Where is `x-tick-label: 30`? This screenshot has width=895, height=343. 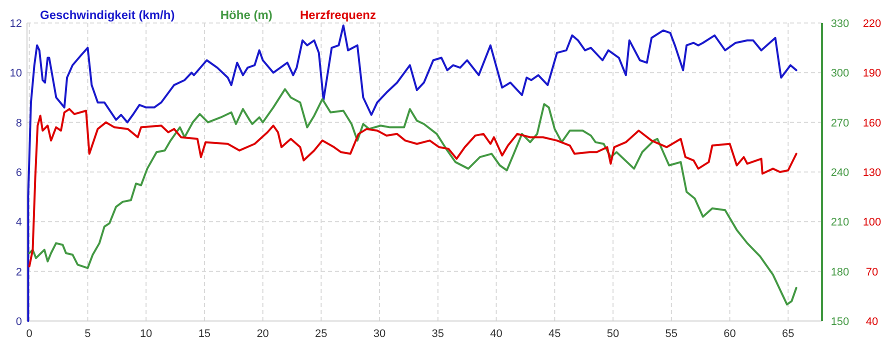 x-tick-label: 30 is located at coordinates (379, 334).